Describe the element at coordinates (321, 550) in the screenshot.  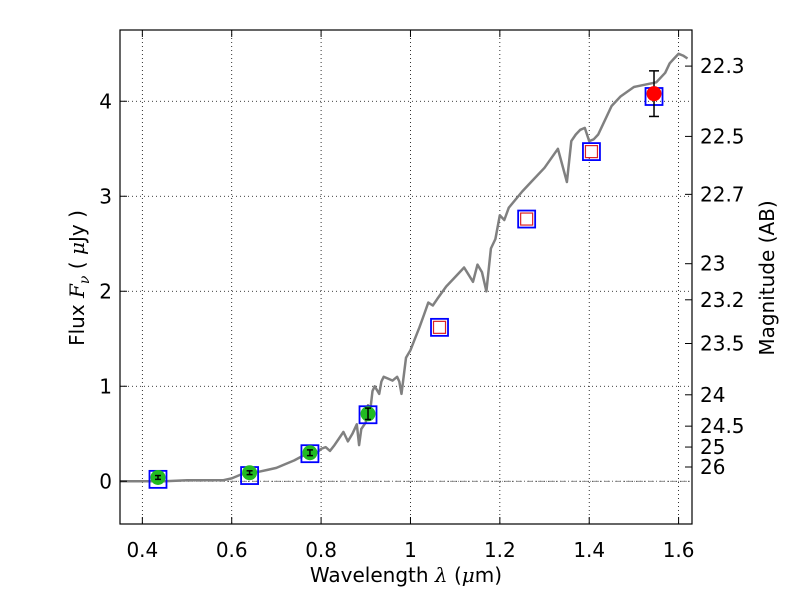
I see `x-tick-label: 0.8` at that location.